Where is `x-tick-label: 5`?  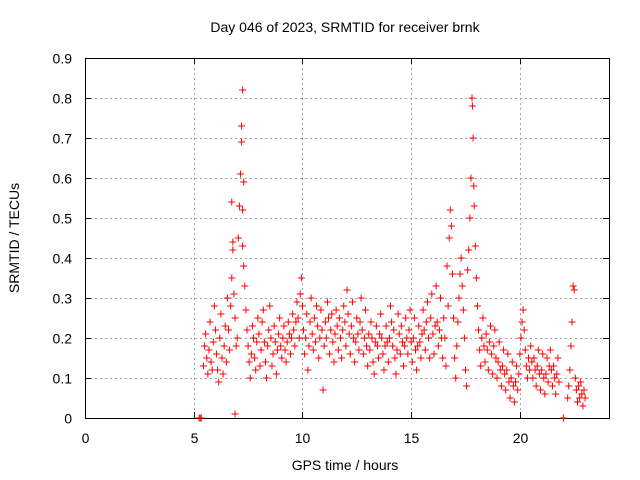
x-tick-label: 5 is located at coordinates (195, 438).